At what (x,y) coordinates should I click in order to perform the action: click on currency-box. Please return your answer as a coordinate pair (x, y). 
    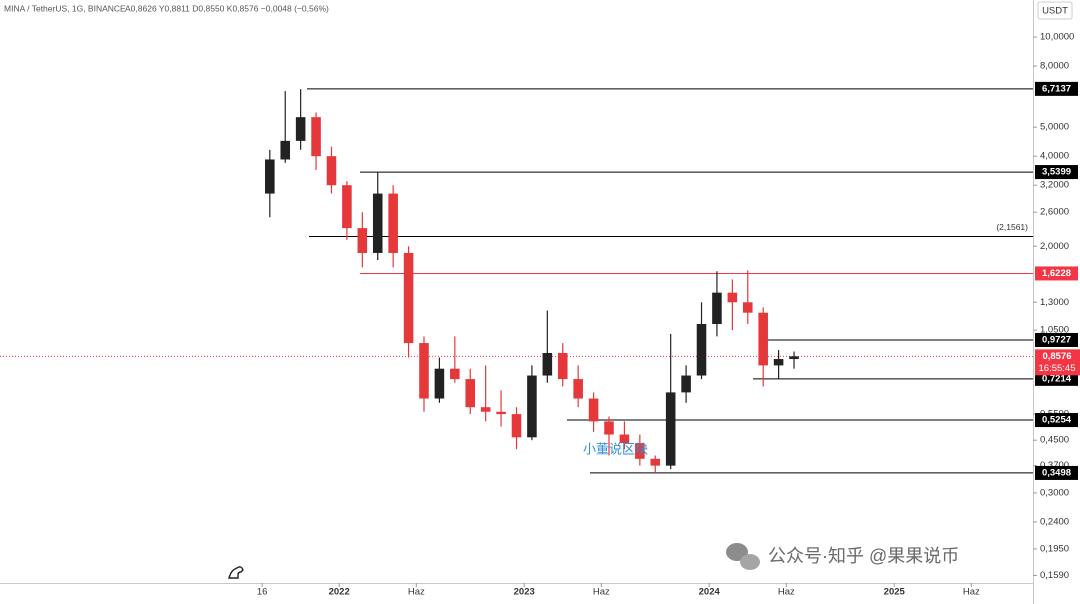
    Looking at the image, I should click on (1055, 10).